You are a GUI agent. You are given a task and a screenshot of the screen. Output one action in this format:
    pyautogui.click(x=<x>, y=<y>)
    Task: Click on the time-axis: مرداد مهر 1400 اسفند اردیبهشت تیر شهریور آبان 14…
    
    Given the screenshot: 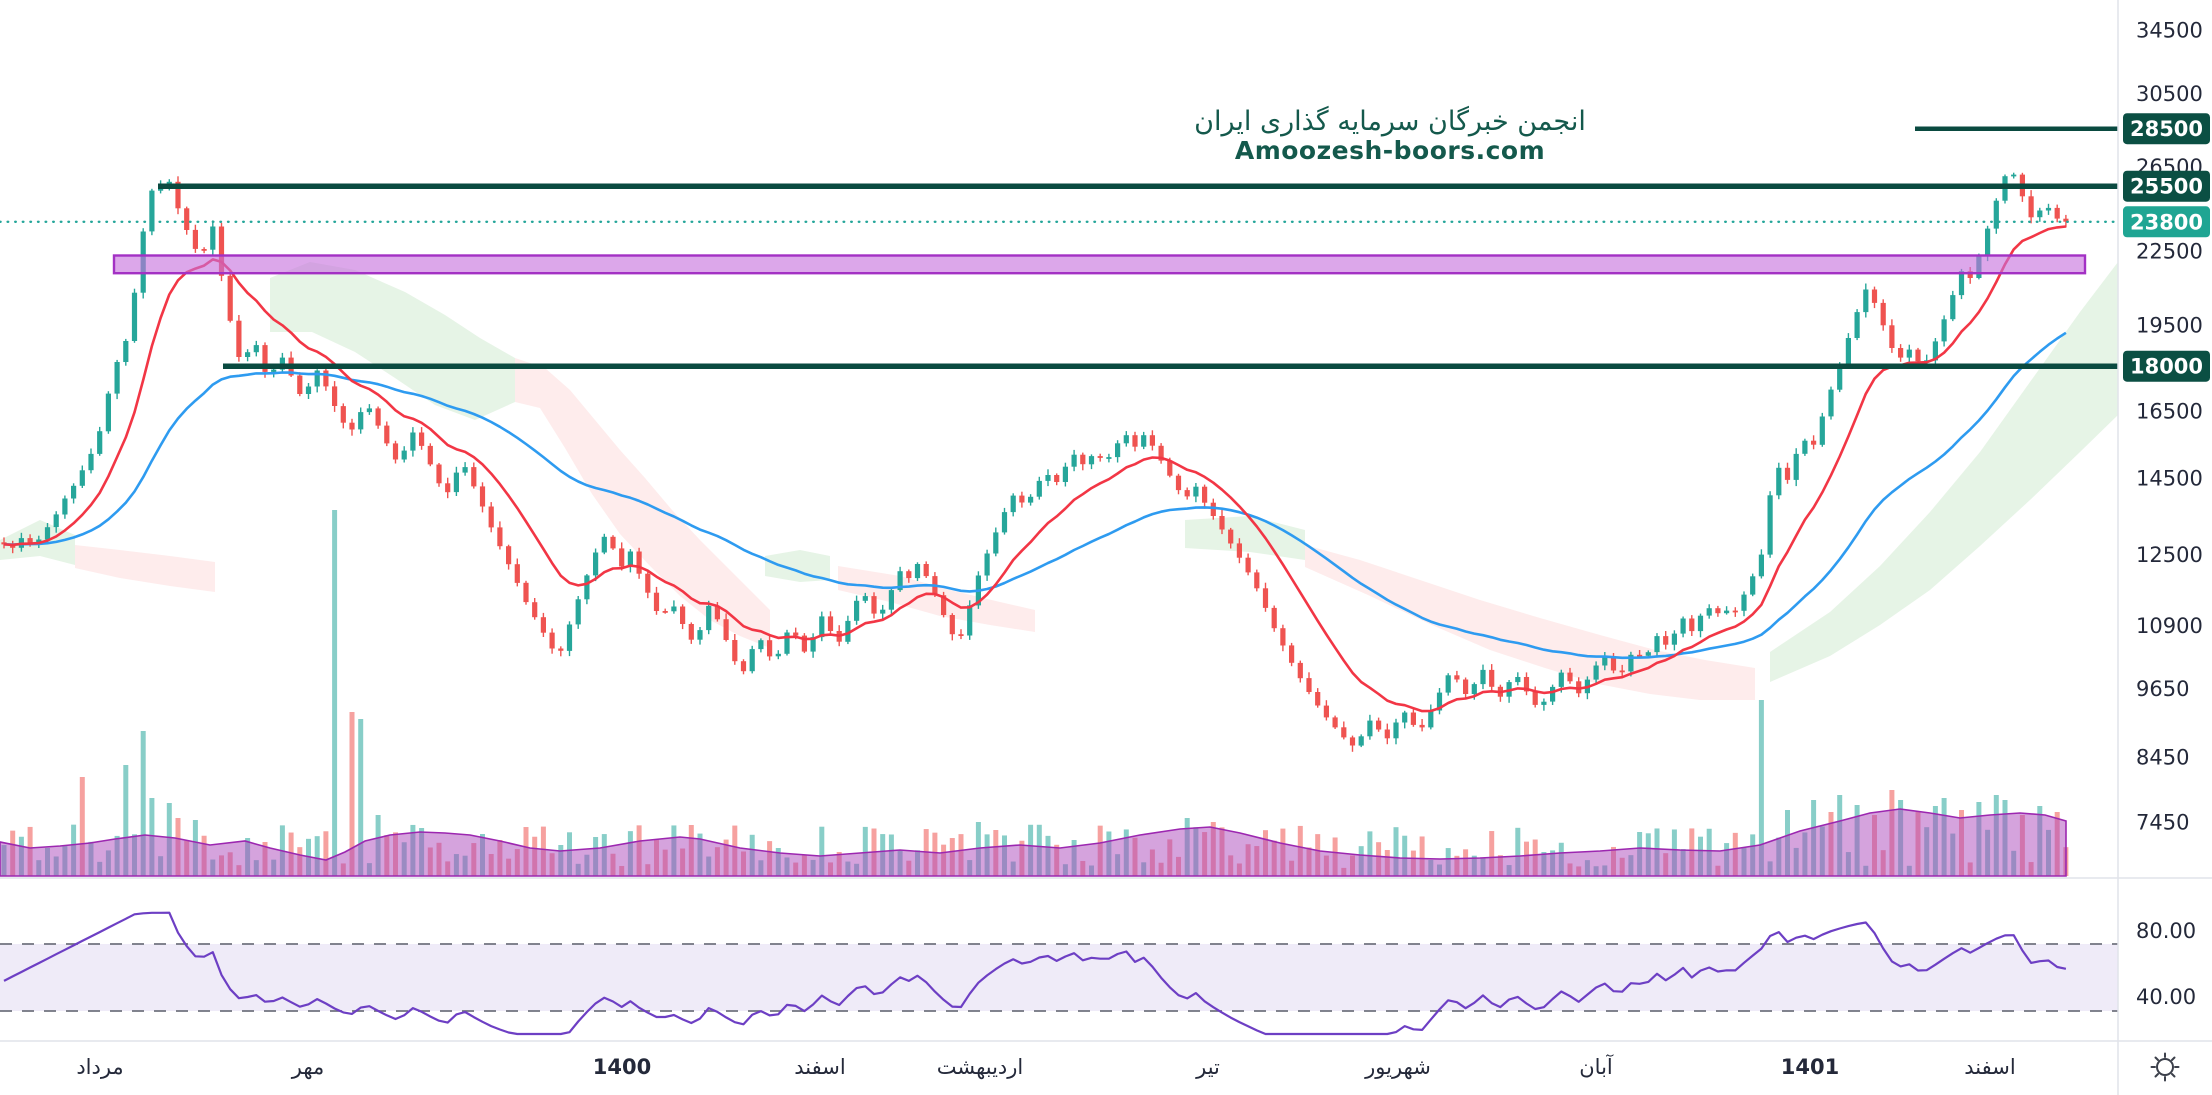 What is the action you would take?
    pyautogui.click(x=1045, y=1066)
    